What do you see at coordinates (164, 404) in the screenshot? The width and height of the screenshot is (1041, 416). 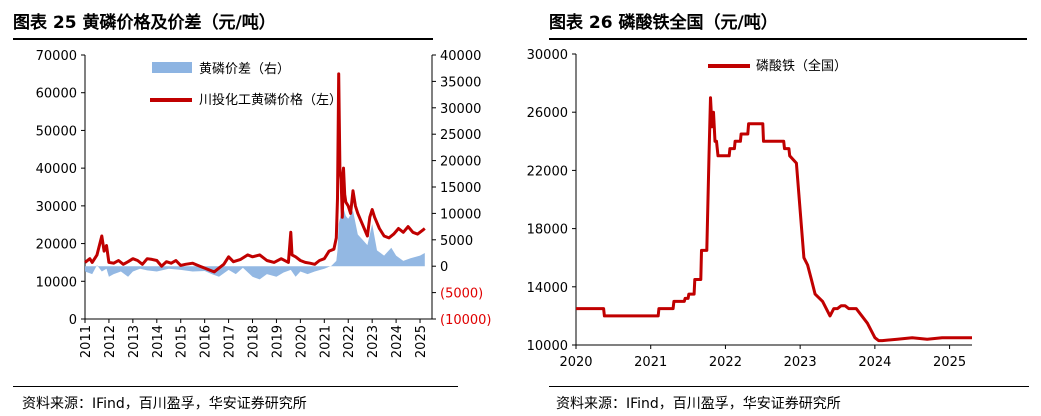 I see `left-source: 资料来源：IFind，百川盈孚，华安证券研究所` at bounding box center [164, 404].